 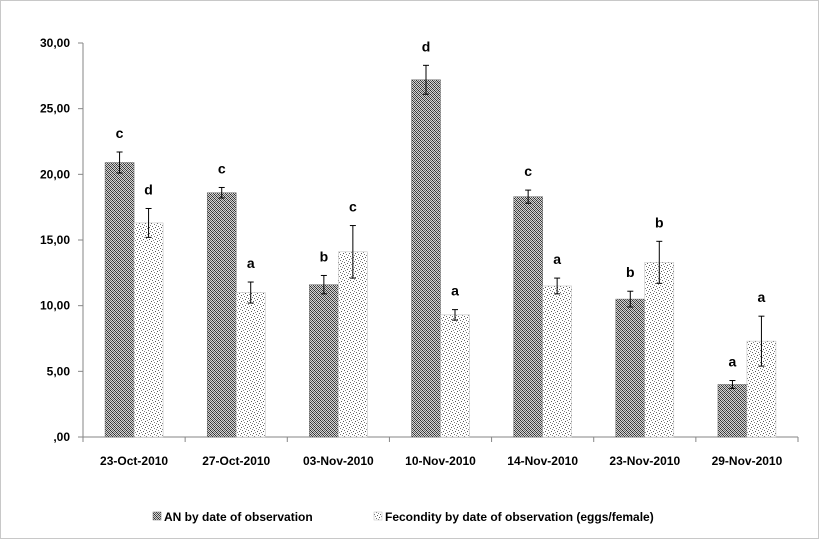 What do you see at coordinates (59, 371) in the screenshot?
I see `y-tick-label: 5,00` at bounding box center [59, 371].